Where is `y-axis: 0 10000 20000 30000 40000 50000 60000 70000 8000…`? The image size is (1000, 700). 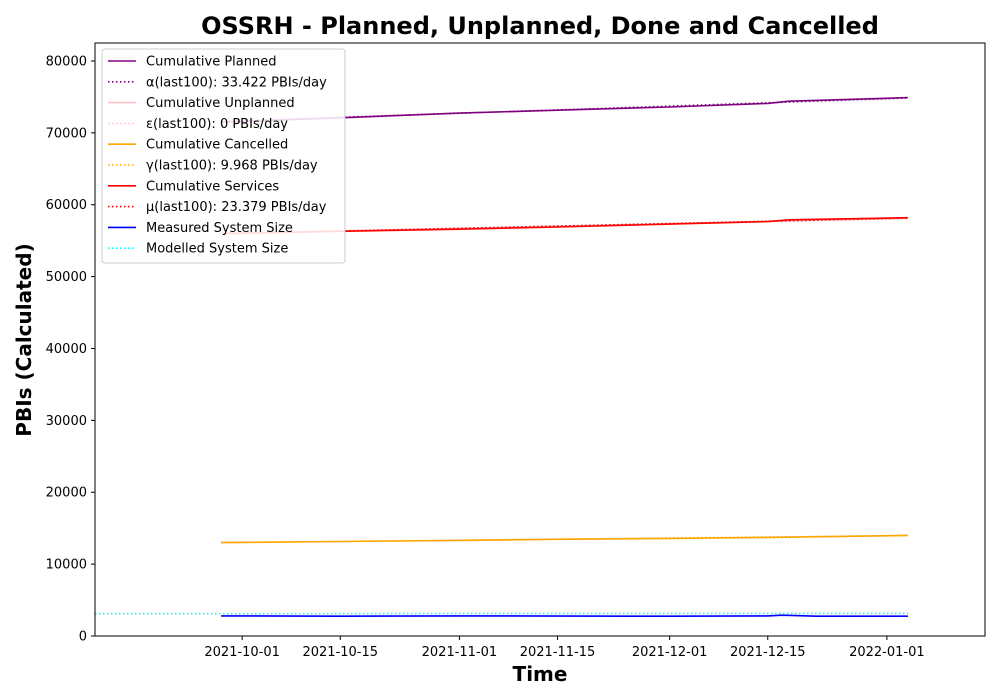
y-axis: 0 10000 20000 30000 40000 50000 60000 70000 8000… is located at coordinates (70, 349).